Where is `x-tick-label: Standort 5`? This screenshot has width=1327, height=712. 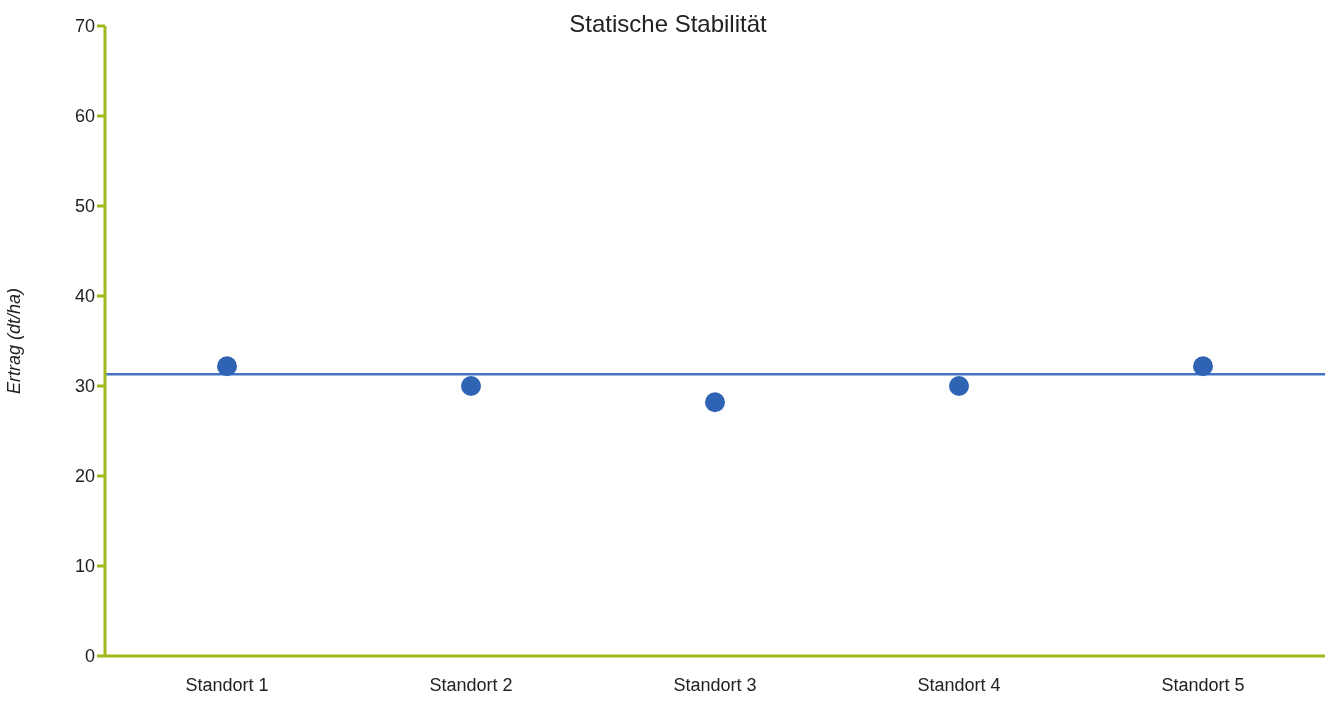 x-tick-label: Standort 5 is located at coordinates (1203, 684).